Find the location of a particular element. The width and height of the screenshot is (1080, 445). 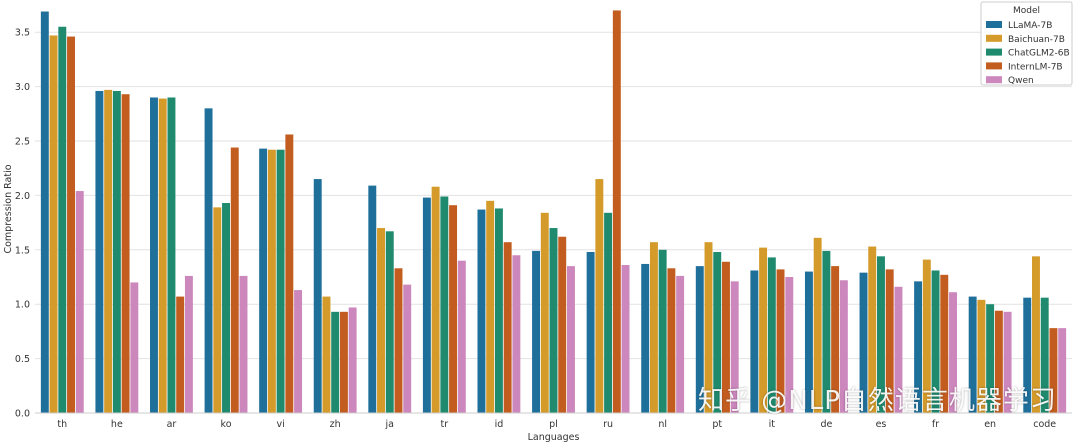

bar-pt-internlm-7b is located at coordinates (726, 337).